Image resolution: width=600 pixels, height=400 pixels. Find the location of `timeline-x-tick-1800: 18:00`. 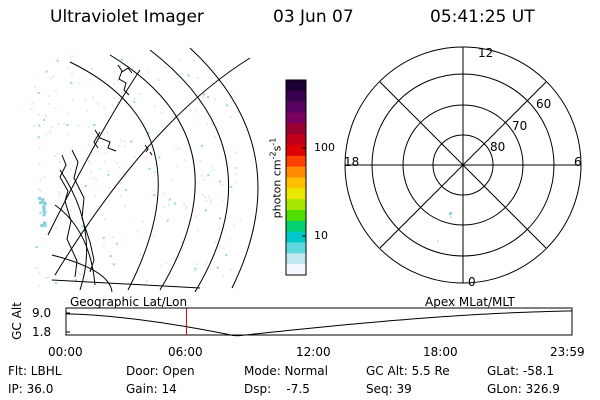

timeline-x-tick-1800: 18:00 is located at coordinates (440, 352).